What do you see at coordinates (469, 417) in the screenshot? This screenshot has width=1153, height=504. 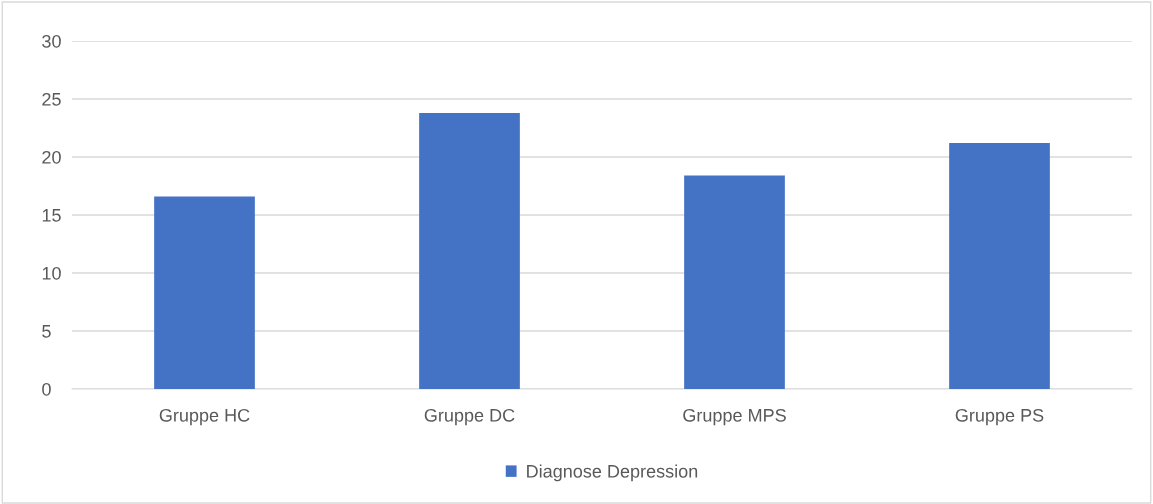 I see `x-tick-label: Gruppe DC` at bounding box center [469, 417].